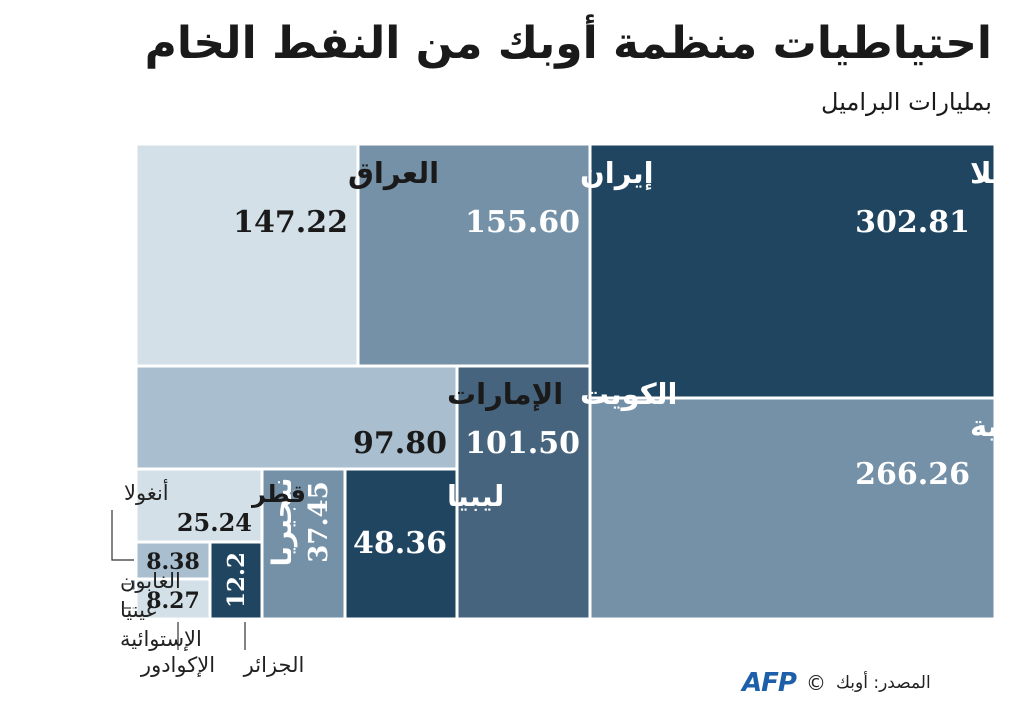  What do you see at coordinates (815, 683) in the screenshot?
I see `copyright-icon: ©` at bounding box center [815, 683].